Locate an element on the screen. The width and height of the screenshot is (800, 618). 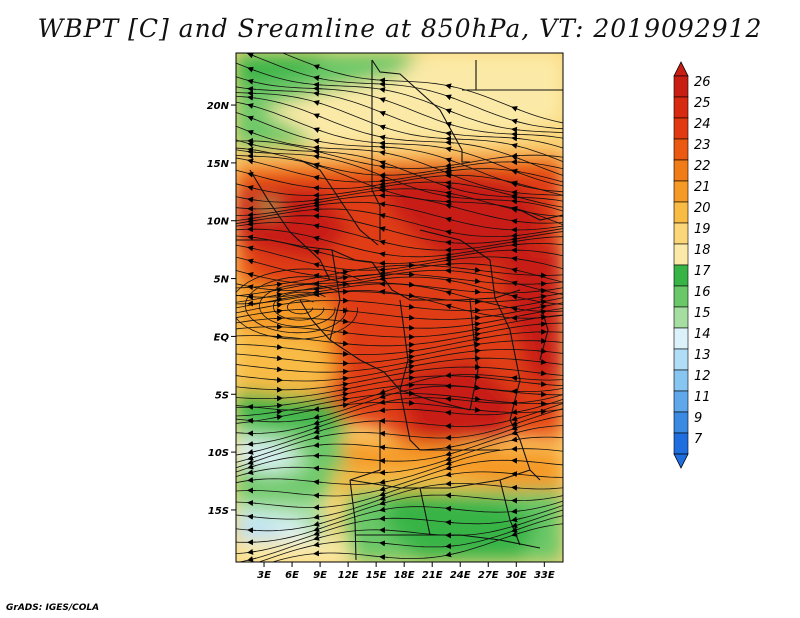
colorbar-label: 26 is located at coordinates (702, 82).